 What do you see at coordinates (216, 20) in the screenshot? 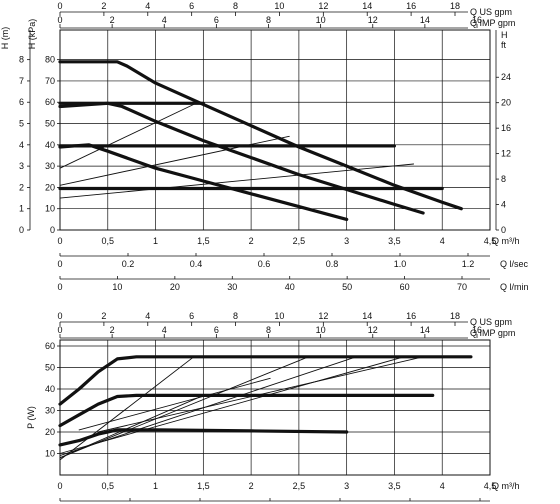
I see `imp-gpm-tick-label: 6` at bounding box center [216, 20].